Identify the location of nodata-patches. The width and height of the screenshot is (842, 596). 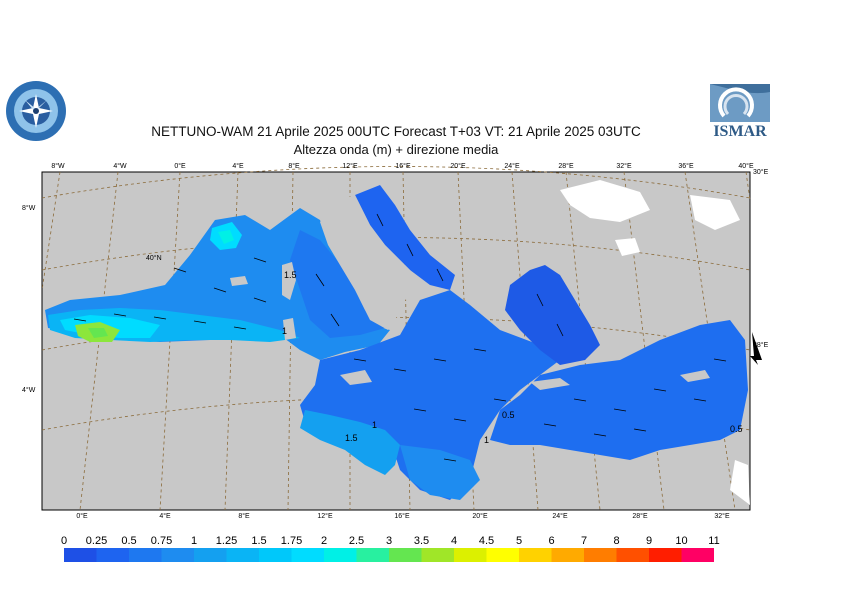
(655, 342).